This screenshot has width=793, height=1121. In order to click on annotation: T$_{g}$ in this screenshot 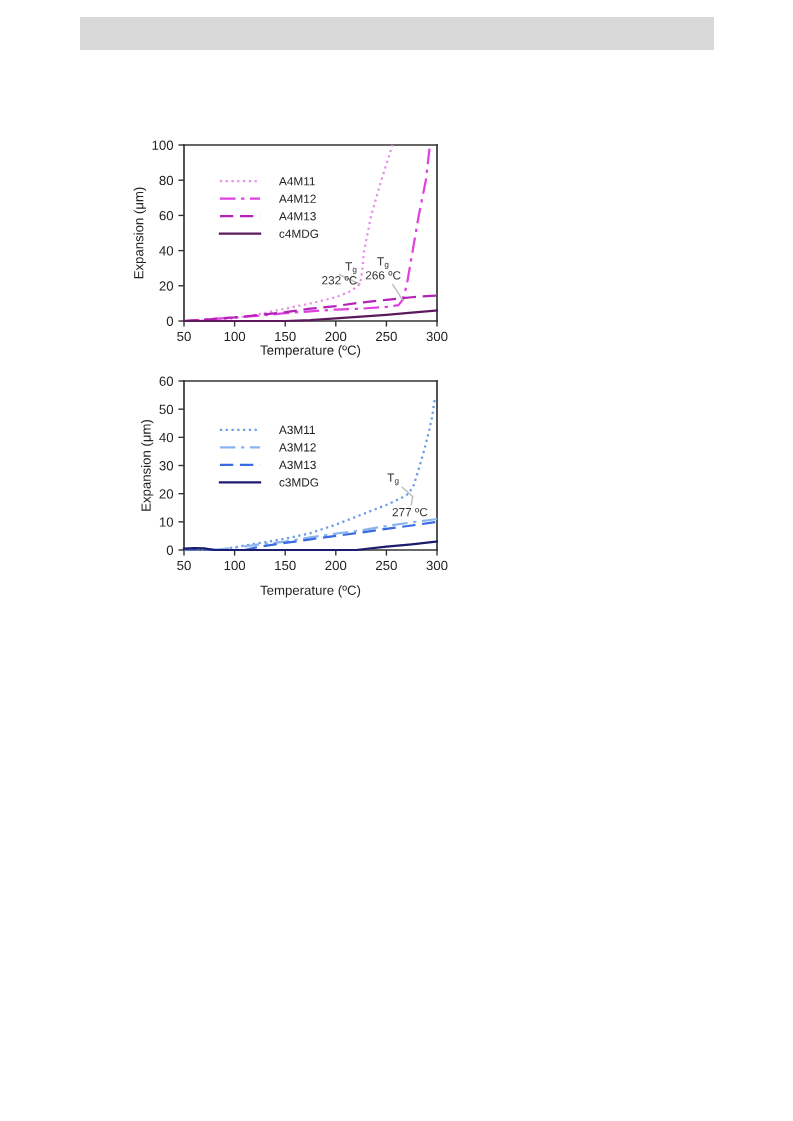, I will do `click(393, 479)`.